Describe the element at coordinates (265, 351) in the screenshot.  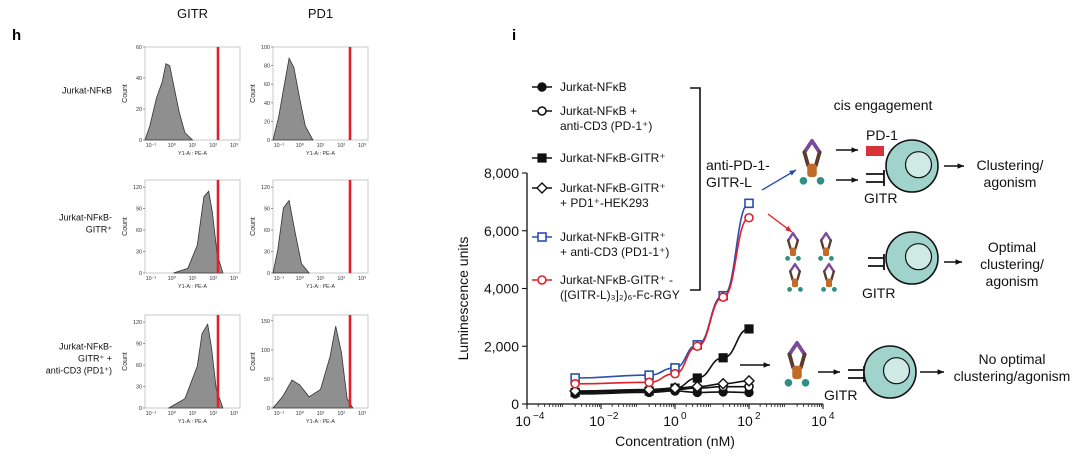
I see `histogram-ytick-label: 100` at that location.